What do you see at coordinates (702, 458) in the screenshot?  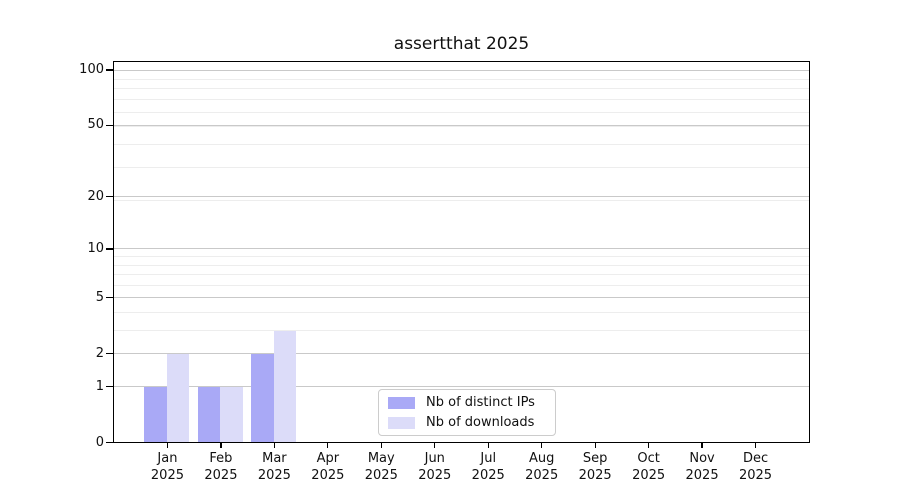 I see `x-tick-month: Nov` at bounding box center [702, 458].